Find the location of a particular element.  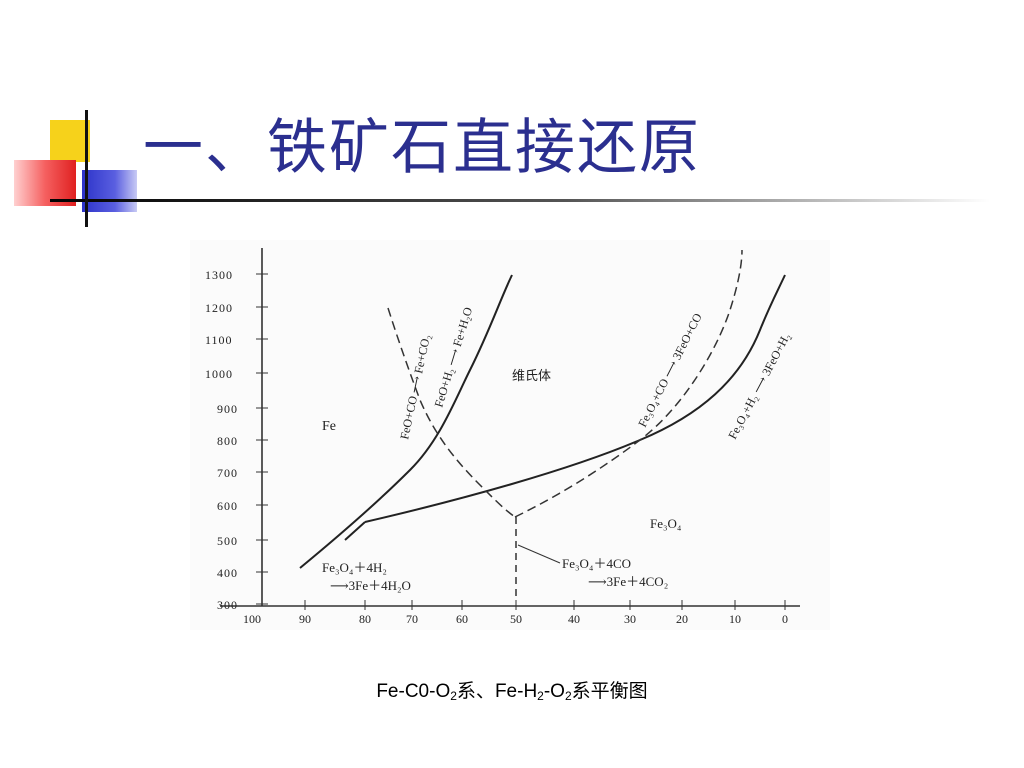

region-magnetite: Fe₃O₄ is located at coordinates (666, 523).